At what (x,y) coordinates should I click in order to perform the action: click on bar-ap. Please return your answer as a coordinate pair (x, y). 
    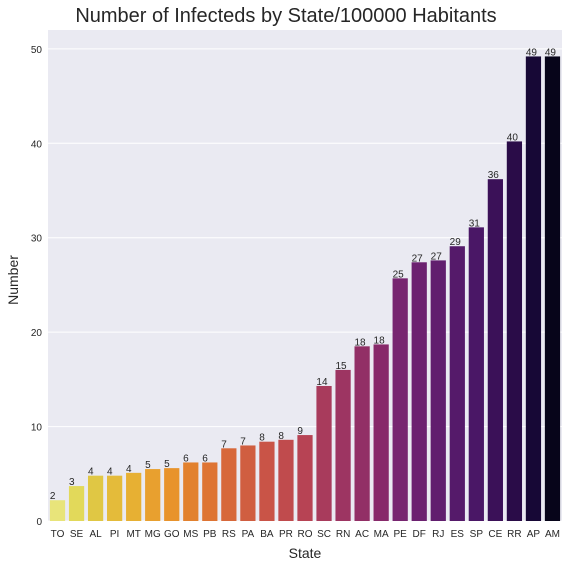
    Looking at the image, I should click on (533, 288).